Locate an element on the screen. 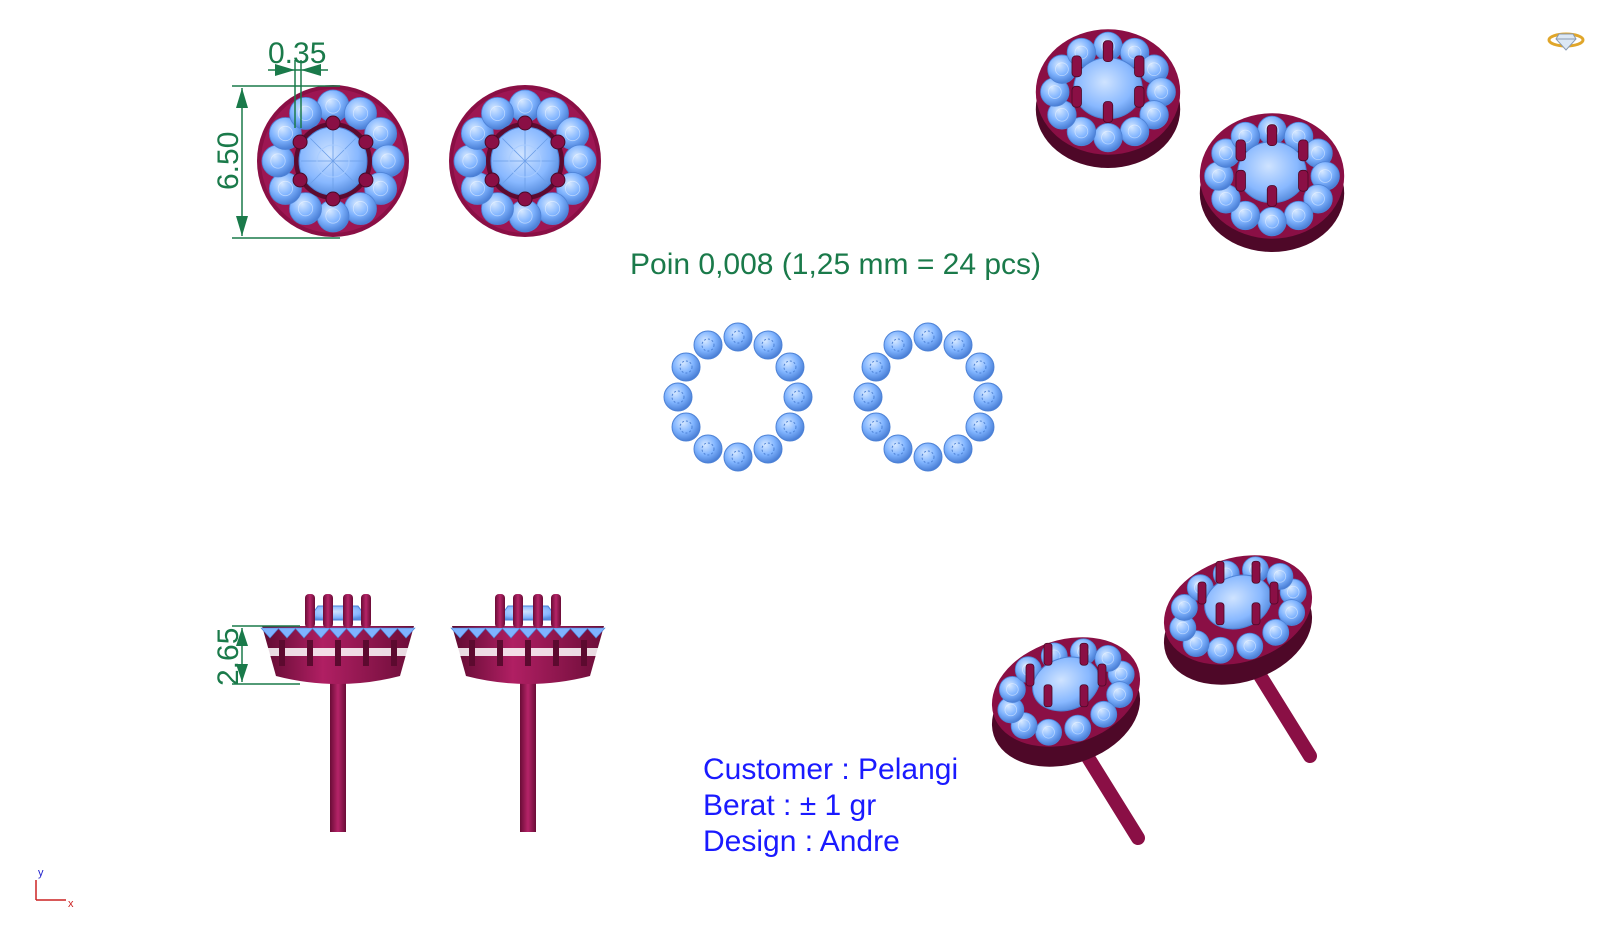  dimension-diameter is located at coordinates (286, 162).